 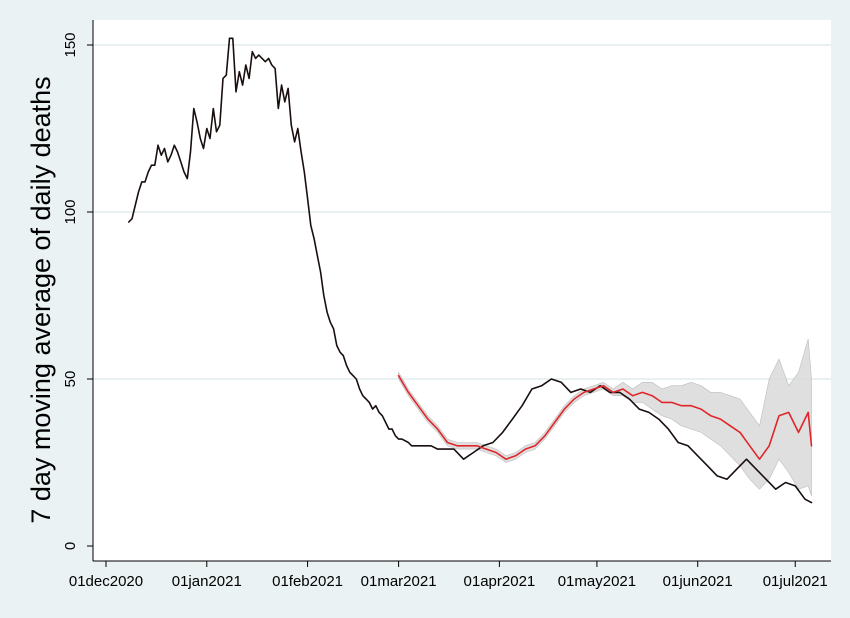 What do you see at coordinates (500, 581) in the screenshot?
I see `x-tick-label: 01apr2021` at bounding box center [500, 581].